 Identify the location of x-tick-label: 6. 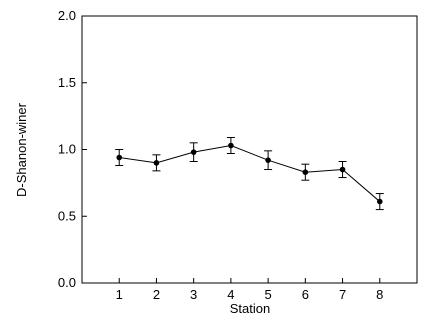
(305, 294).